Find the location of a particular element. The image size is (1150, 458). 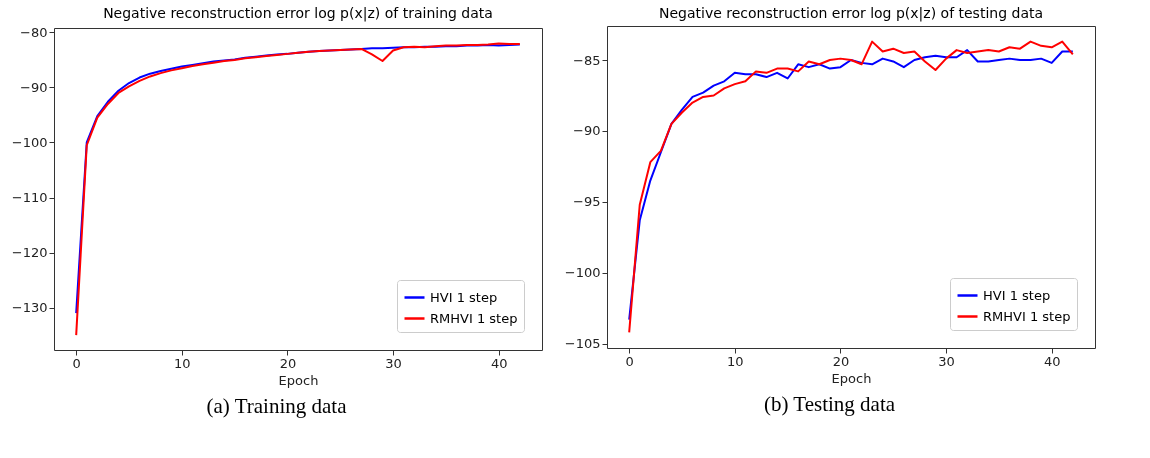

chart-title: Negative reconstruction error log p(x|z) of testing data is located at coordinates (851, 13).